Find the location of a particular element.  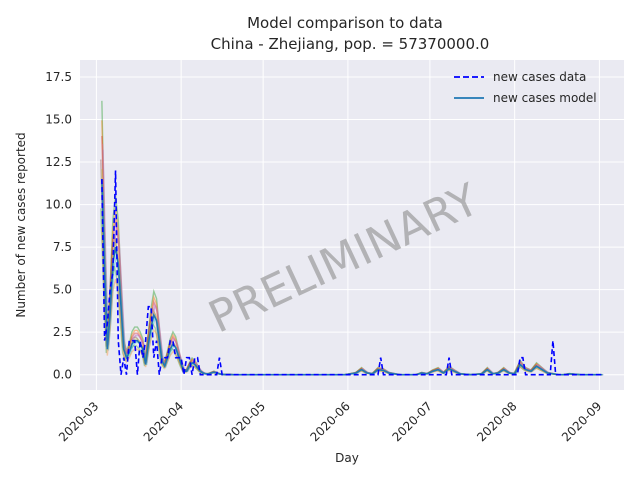

y-axis-label: Number of new cases reported is located at coordinates (21, 224).